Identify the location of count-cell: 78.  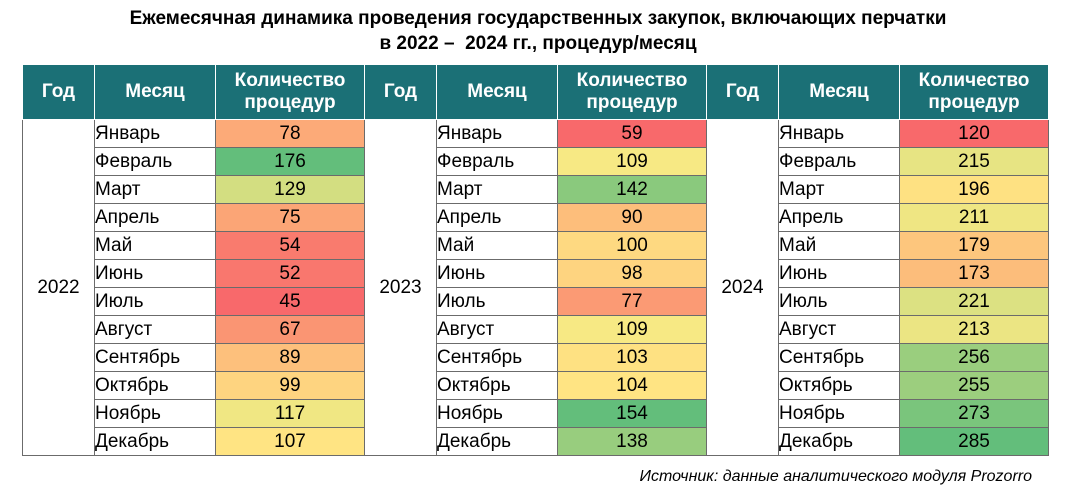
(290, 133).